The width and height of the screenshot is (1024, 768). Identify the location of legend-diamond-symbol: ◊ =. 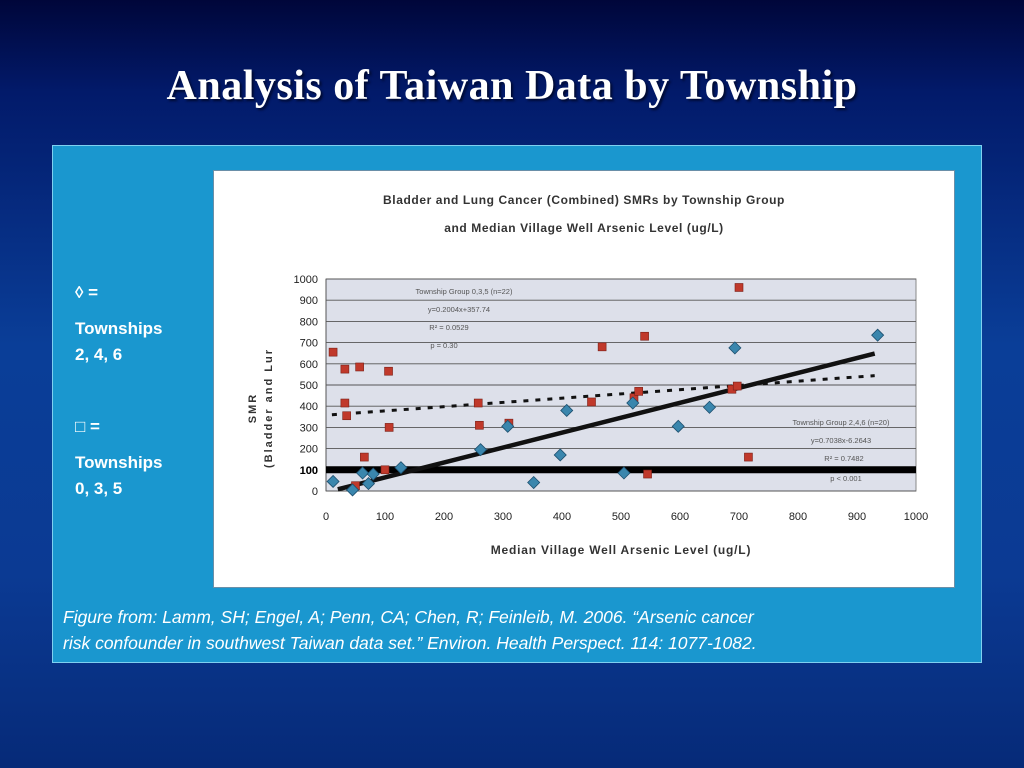
(87, 292).